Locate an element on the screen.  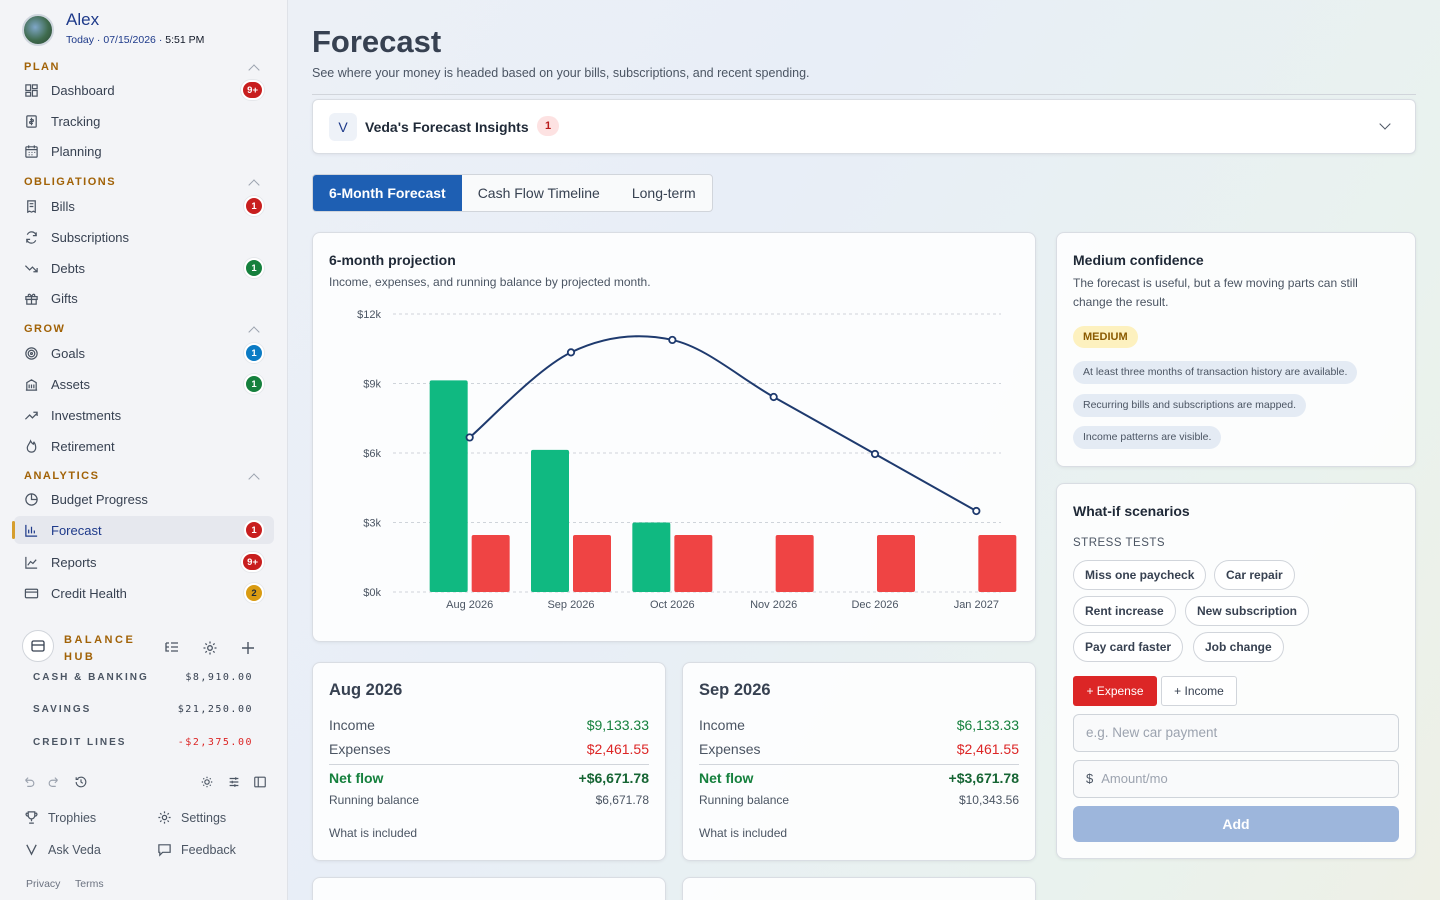
sidebar-item-planning: Planning is located at coordinates (144, 151).